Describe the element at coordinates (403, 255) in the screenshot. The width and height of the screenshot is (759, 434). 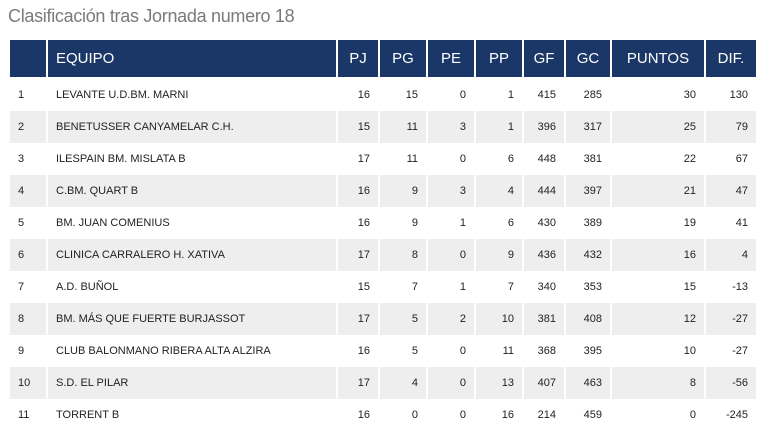
I see `cell-pg: 8` at that location.